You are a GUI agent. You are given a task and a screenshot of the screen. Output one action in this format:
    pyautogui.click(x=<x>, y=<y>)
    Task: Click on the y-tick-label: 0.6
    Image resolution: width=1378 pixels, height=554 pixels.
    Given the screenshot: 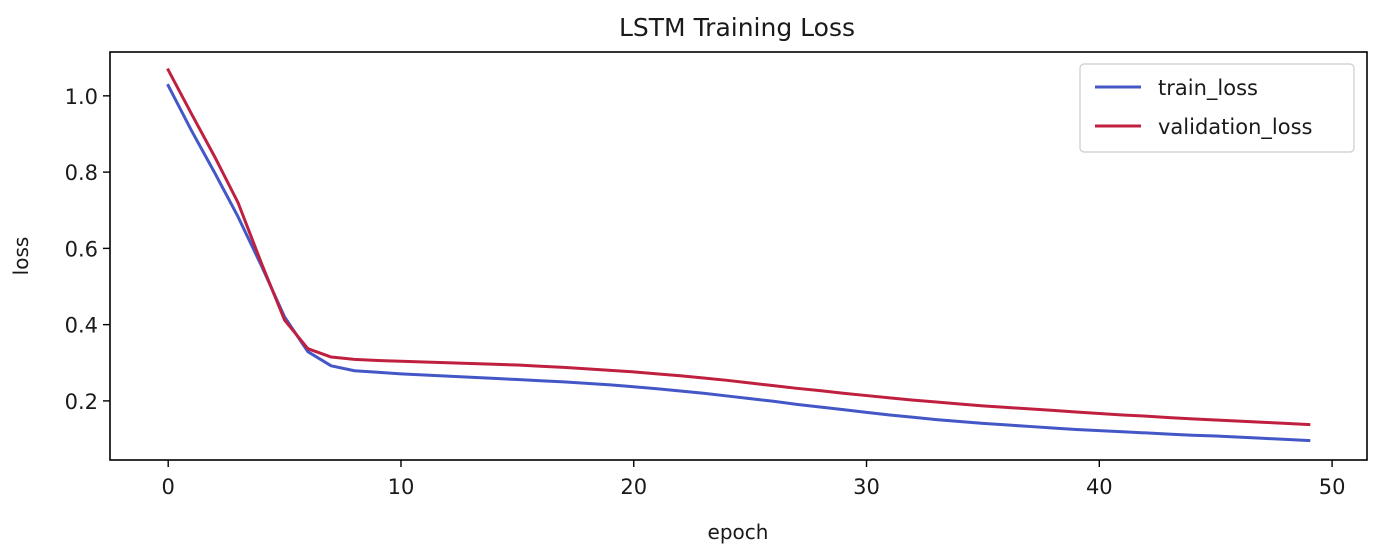 What is the action you would take?
    pyautogui.click(x=81, y=249)
    